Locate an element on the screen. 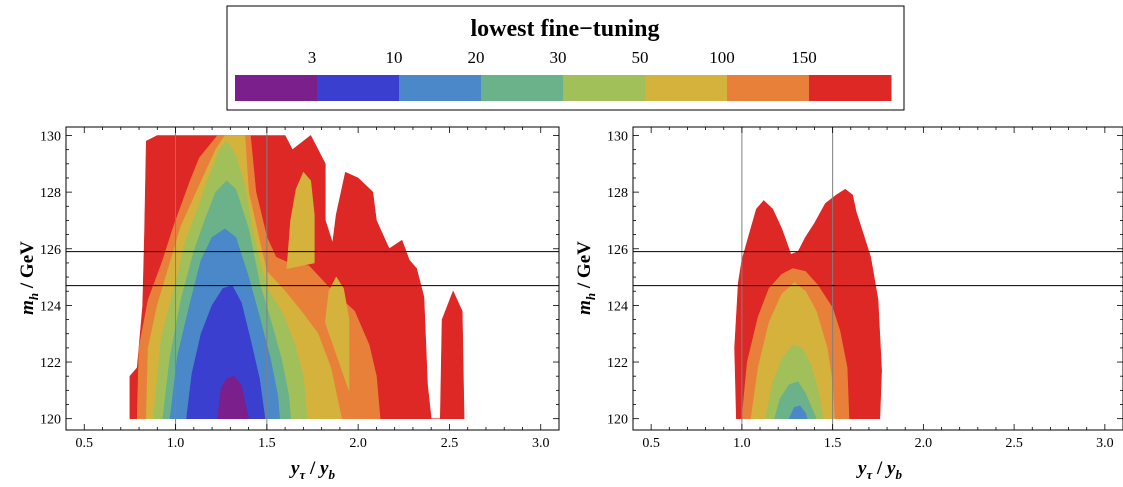 The height and width of the screenshot is (487, 1123). legend-threshold-label: 20 is located at coordinates (476, 57).